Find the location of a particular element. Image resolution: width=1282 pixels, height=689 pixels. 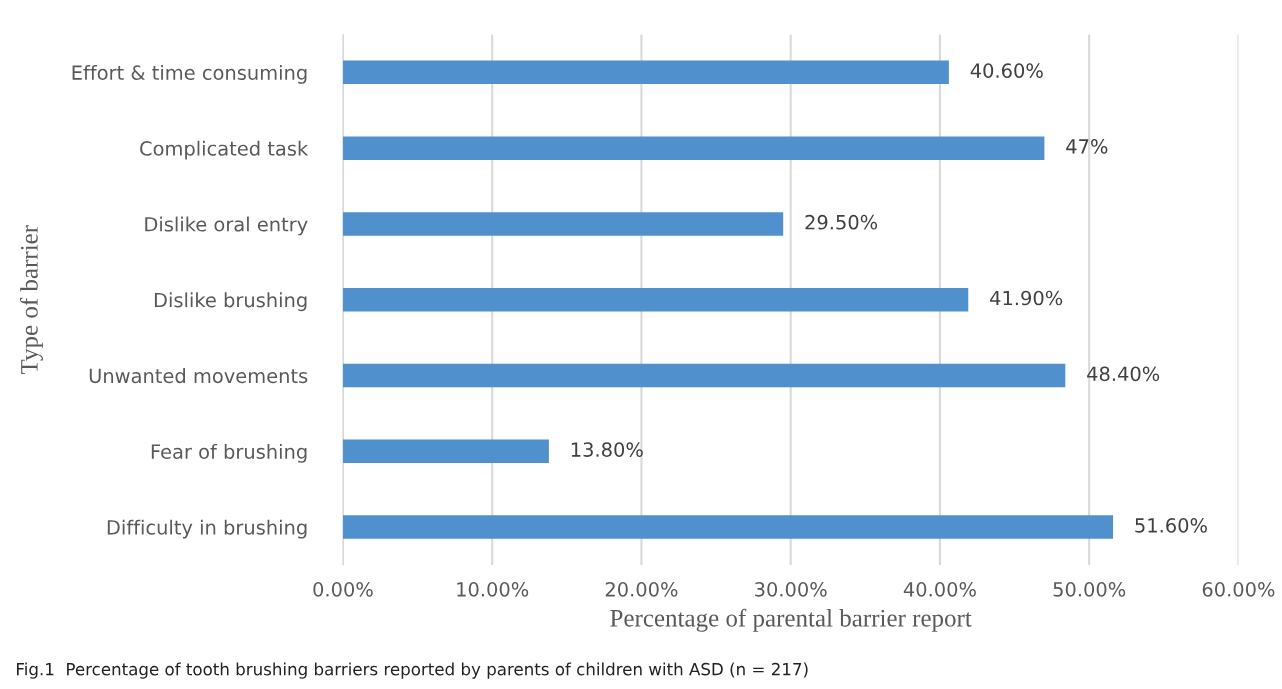

y-tick-label: Effort & time consuming is located at coordinates (189, 74).